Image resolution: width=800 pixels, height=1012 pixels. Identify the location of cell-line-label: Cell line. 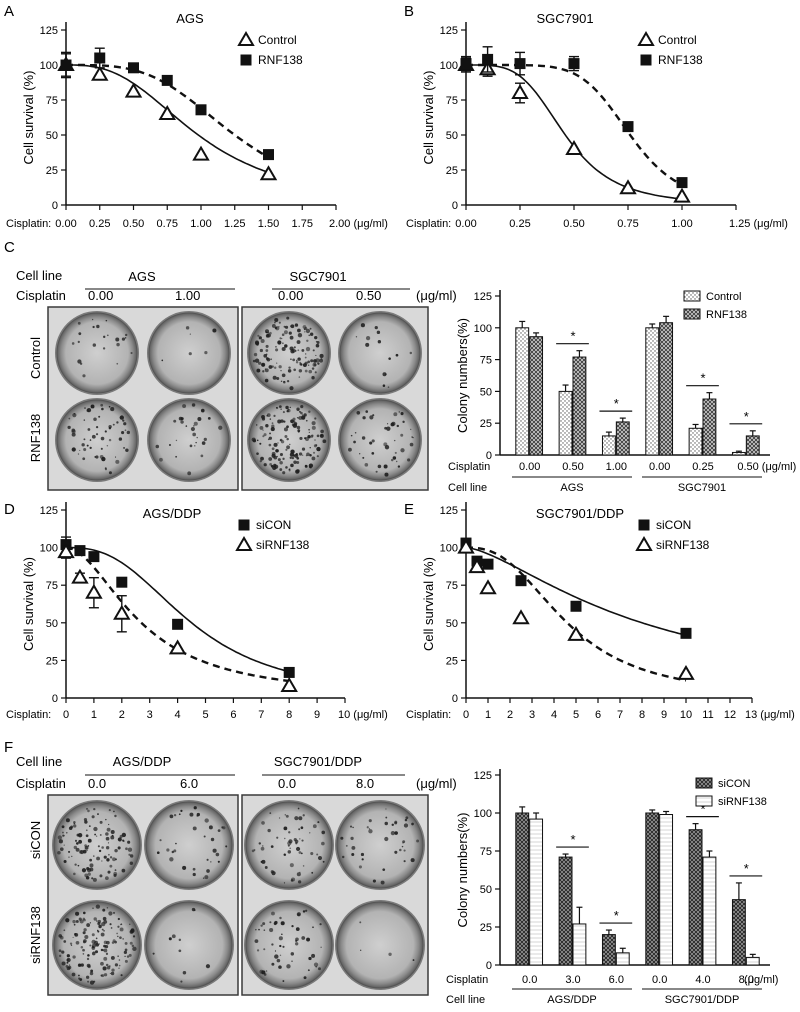
(39, 275).